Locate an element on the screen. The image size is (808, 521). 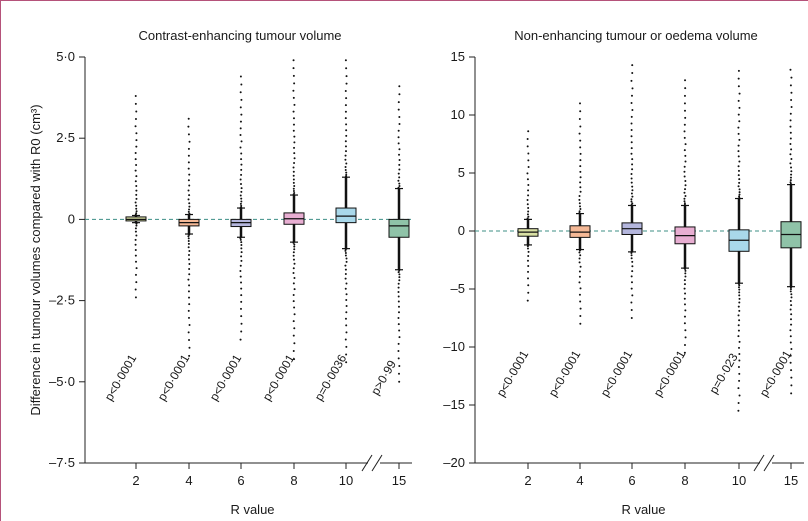
panel1-p-value-4: p<0·0001 is located at coordinates (174, 377).